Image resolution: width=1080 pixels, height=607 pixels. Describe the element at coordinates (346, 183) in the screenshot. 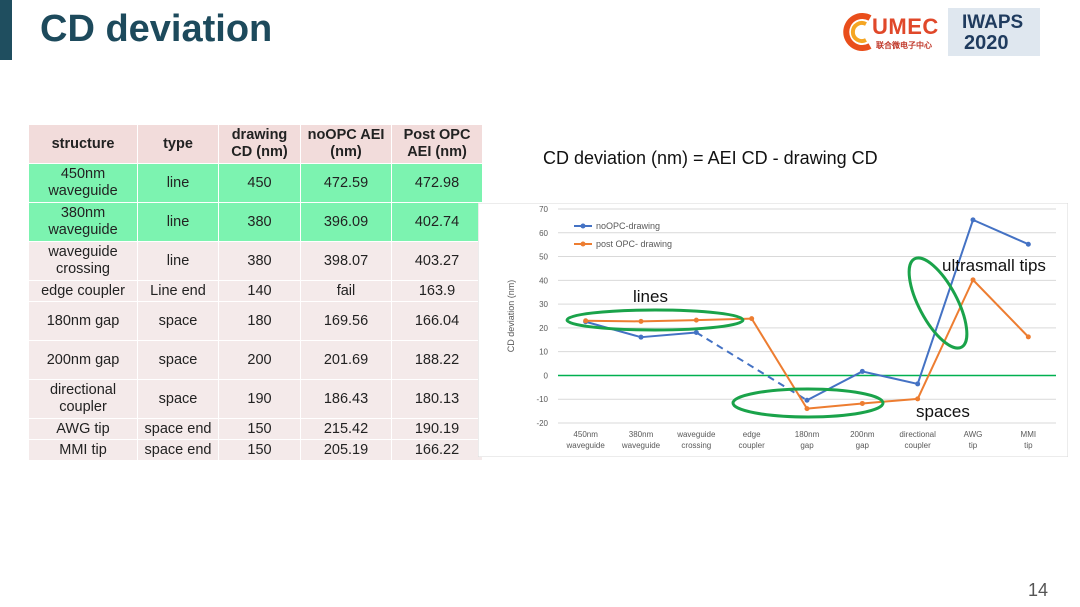

I see `cell-noopc-aei: 472.59` at that location.